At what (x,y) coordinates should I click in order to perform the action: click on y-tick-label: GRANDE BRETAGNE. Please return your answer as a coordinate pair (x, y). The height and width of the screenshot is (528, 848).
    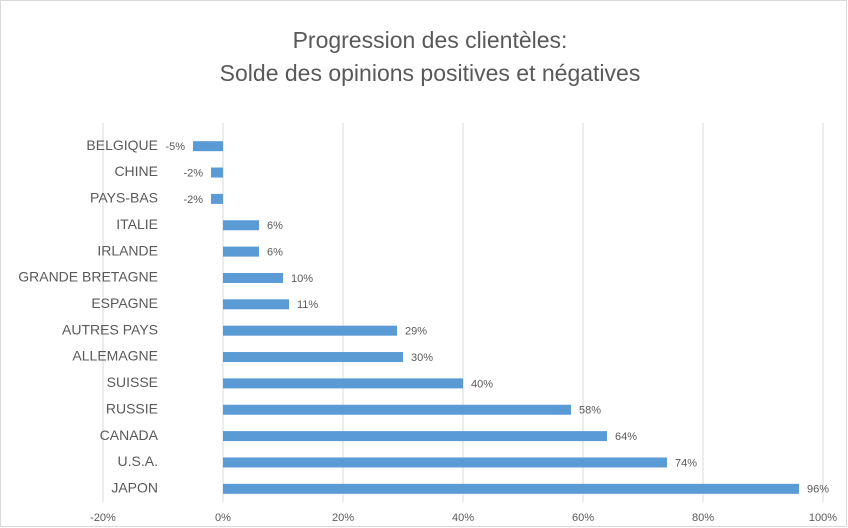
    Looking at the image, I should click on (88, 277).